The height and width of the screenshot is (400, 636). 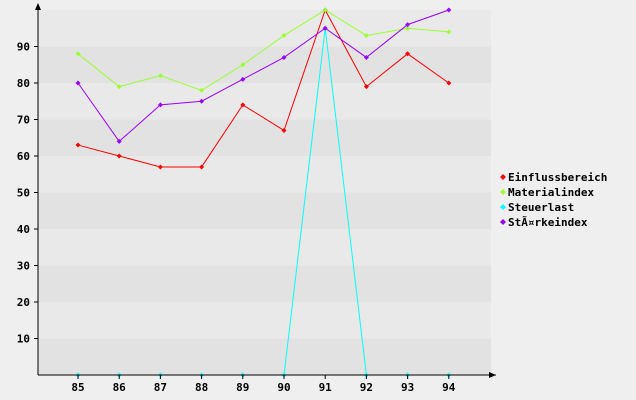 I want to click on legend-label: Steuerlast, so click(x=541, y=207).